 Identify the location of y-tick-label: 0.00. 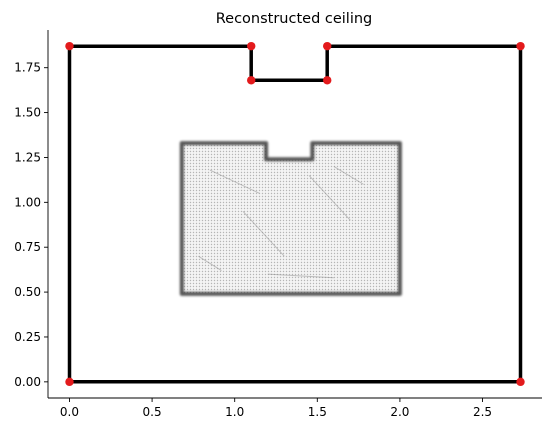
(27, 382).